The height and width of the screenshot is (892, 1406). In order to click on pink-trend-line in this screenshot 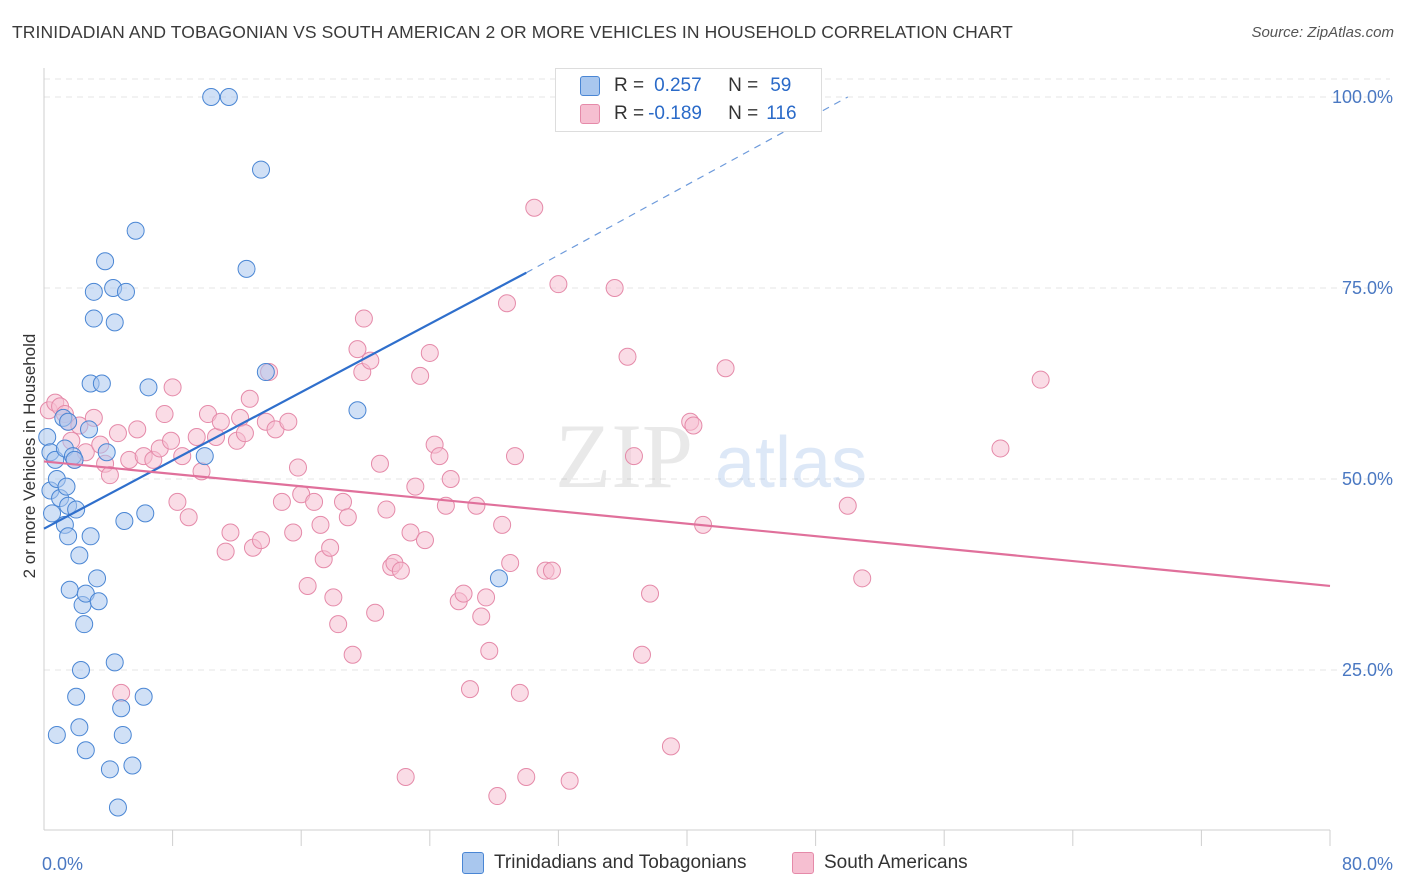, I will do `click(687, 524)`.